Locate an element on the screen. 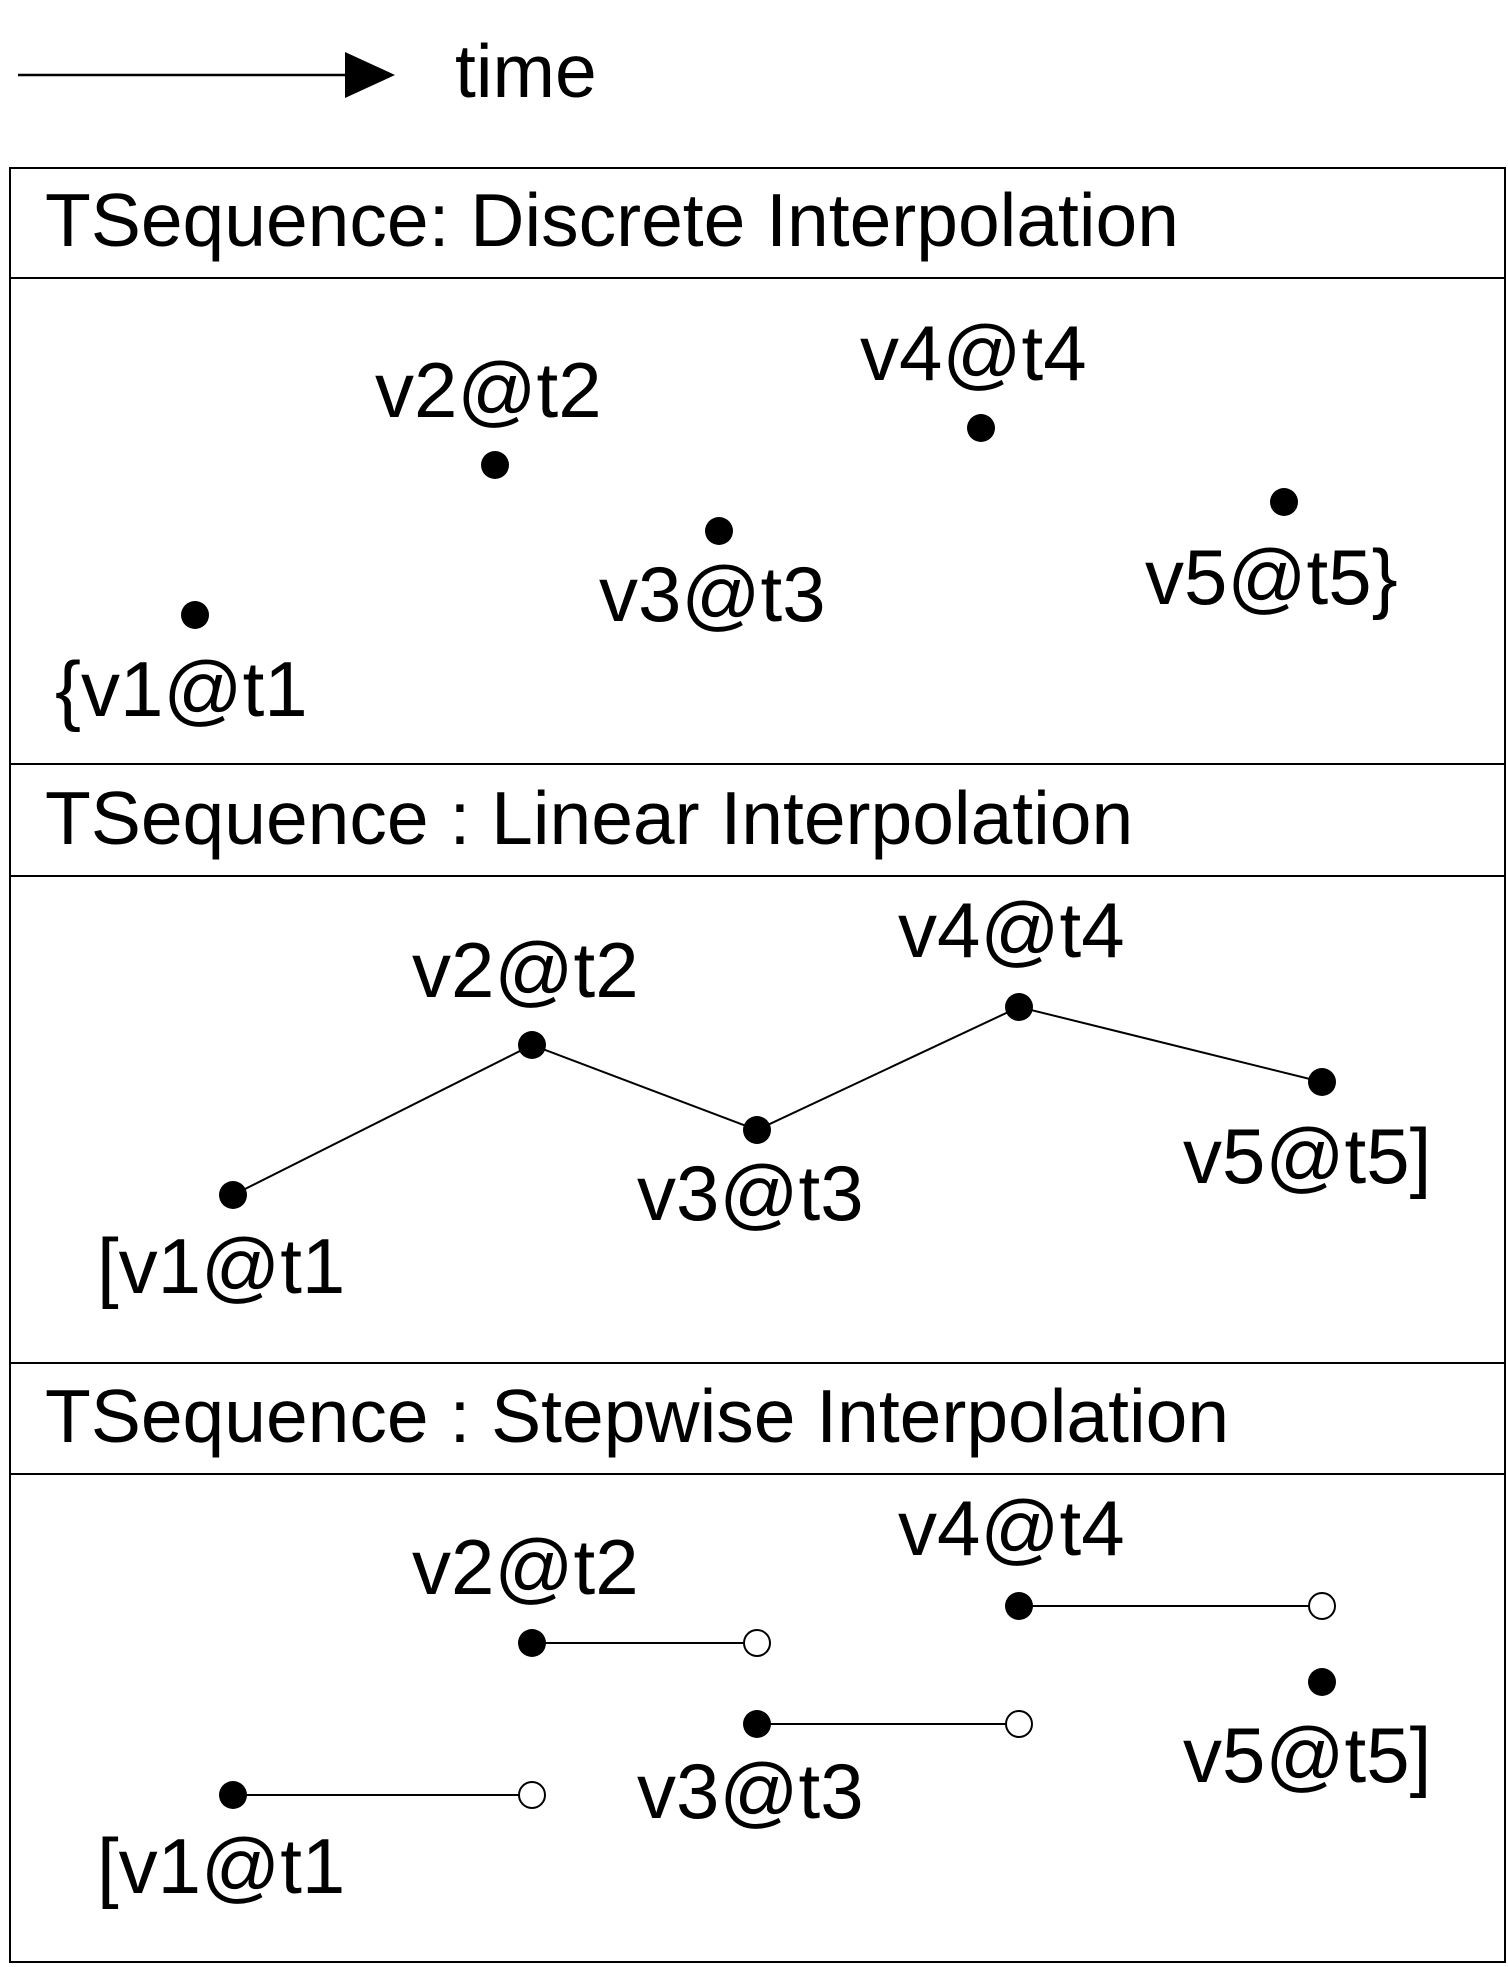  stepwise-label-5: v5@t5] is located at coordinates (1307, 1755).